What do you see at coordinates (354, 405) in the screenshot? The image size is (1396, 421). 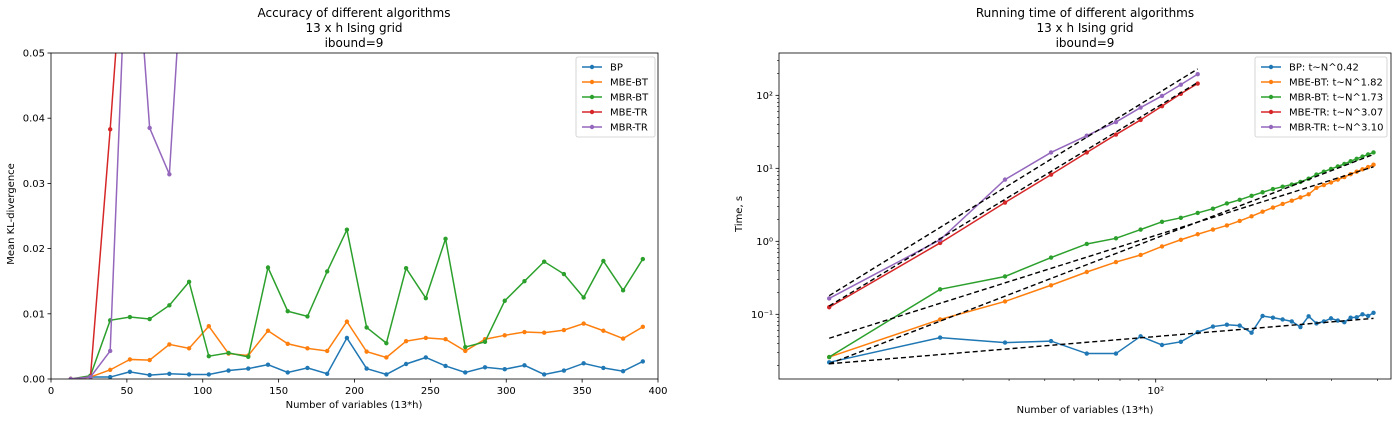 I see `x-axis-label: Number of variables (13*h)` at bounding box center [354, 405].